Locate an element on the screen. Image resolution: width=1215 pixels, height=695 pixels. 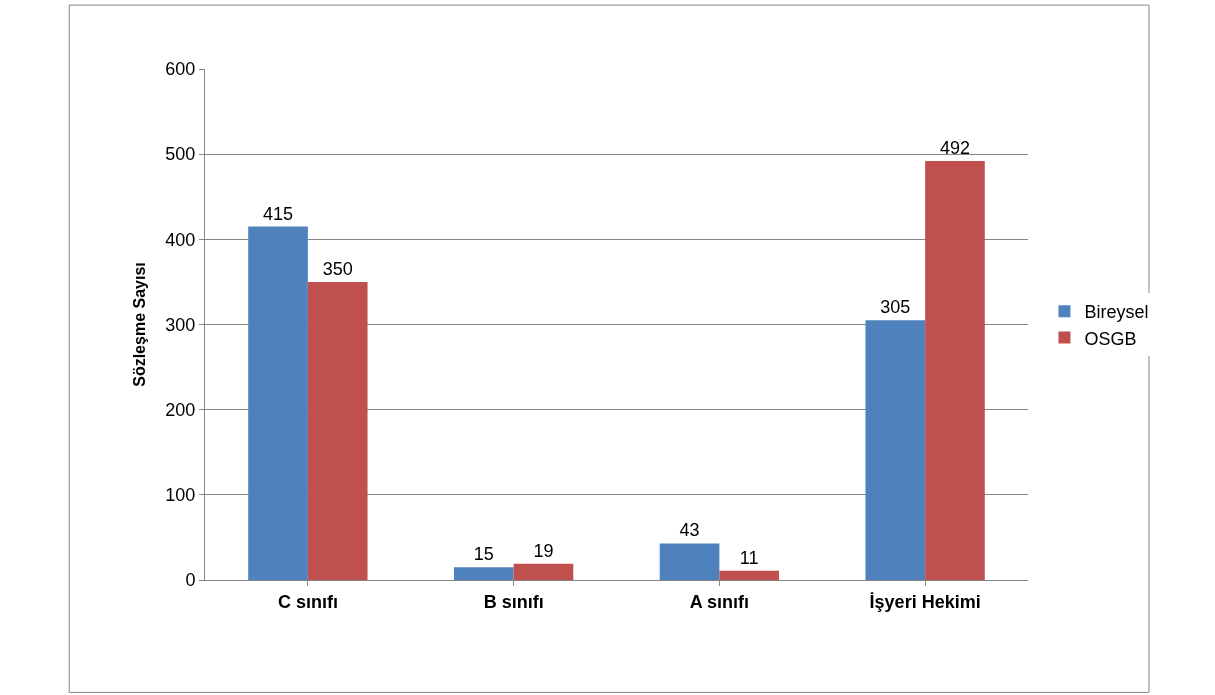
y-tick-label: 100 is located at coordinates (180, 495).